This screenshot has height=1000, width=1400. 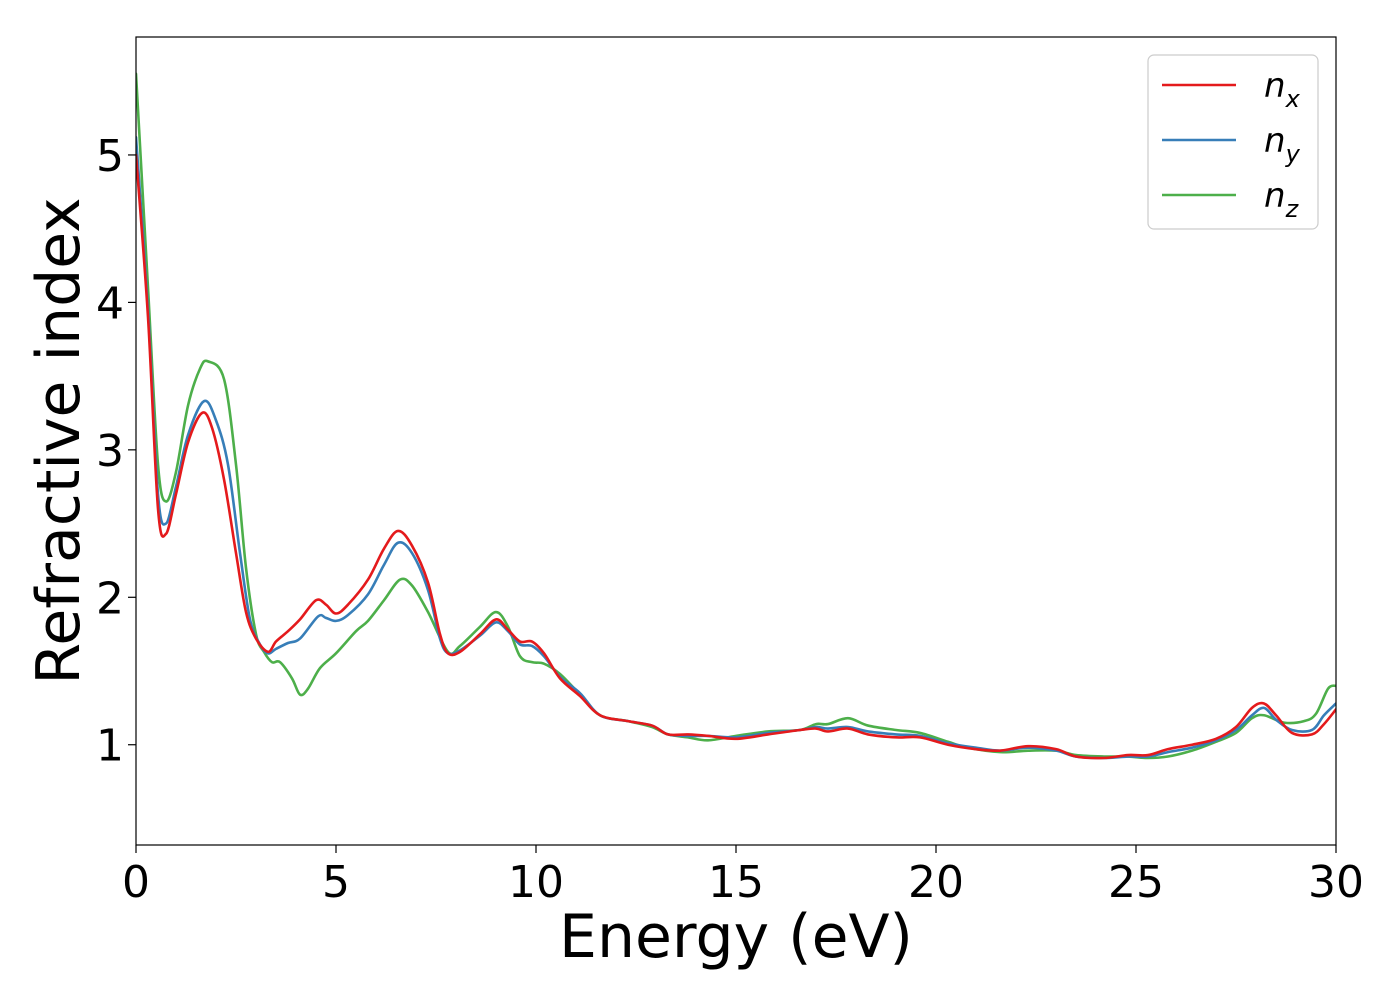 I want to click on x-tick-label: 5, so click(x=336, y=882).